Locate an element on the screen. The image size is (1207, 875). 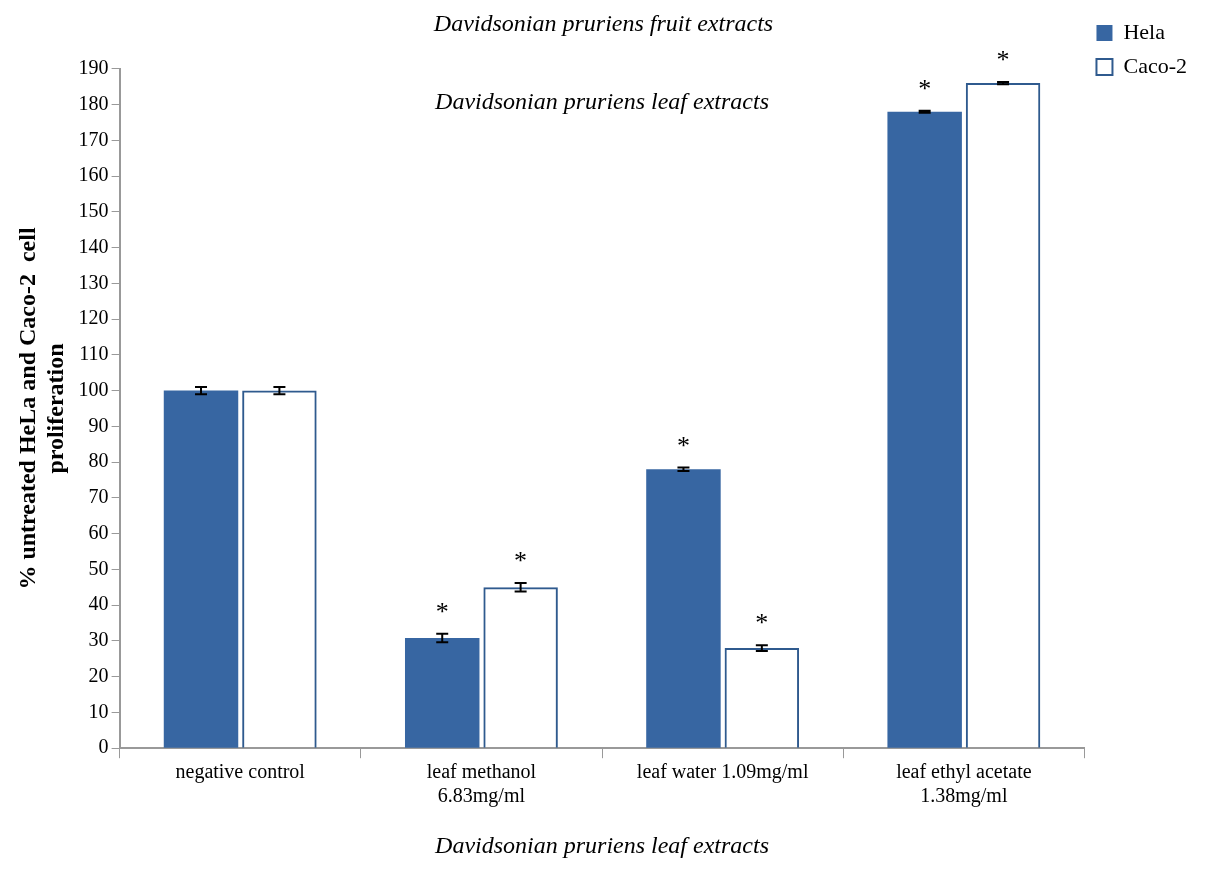
y-tick-label: 160 is located at coordinates (93, 174).